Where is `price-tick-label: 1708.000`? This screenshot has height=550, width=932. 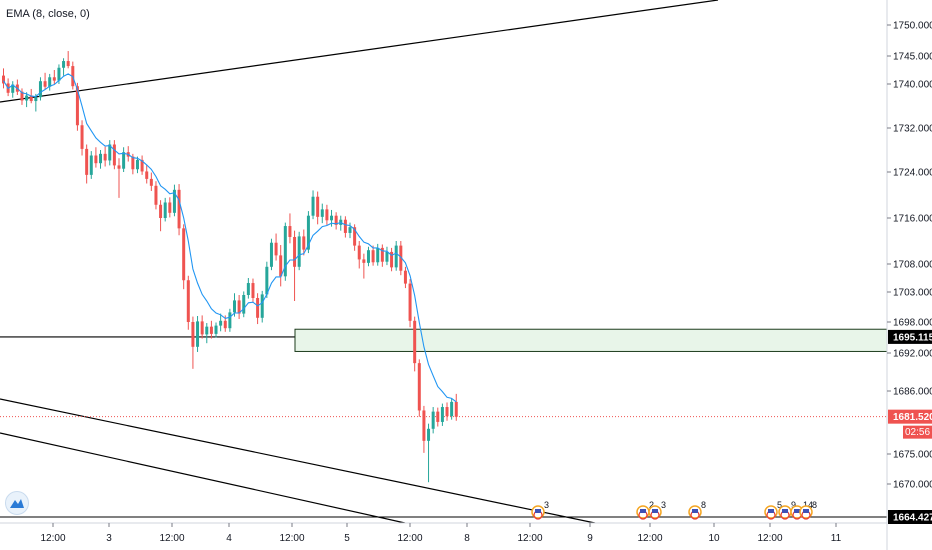 price-tick-label: 1708.000 is located at coordinates (912, 265).